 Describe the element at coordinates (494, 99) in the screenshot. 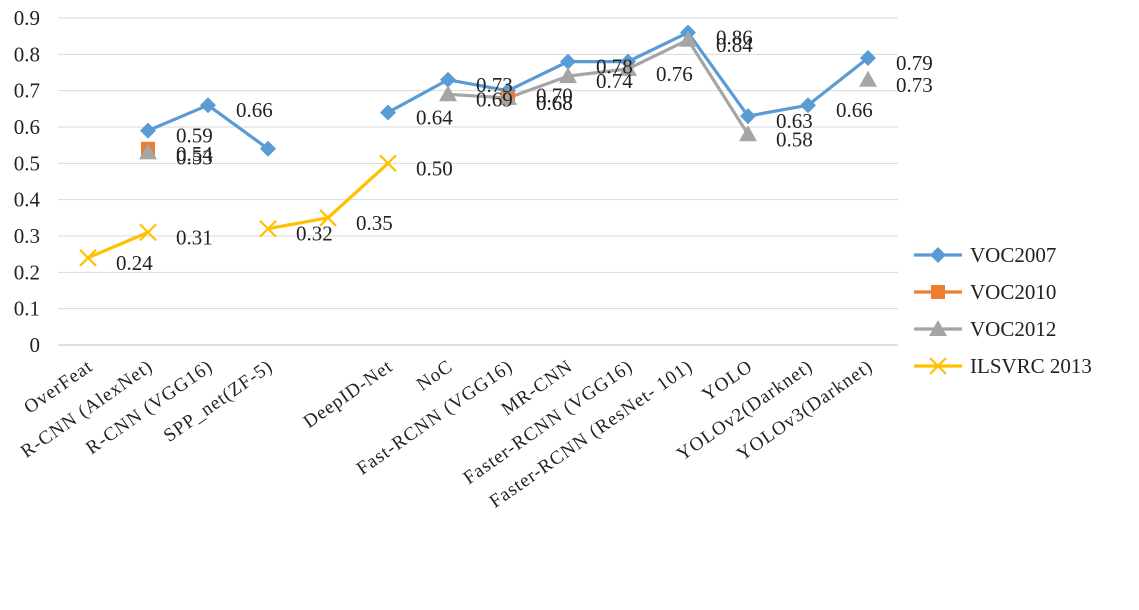

I see `data-label: 0.69` at that location.